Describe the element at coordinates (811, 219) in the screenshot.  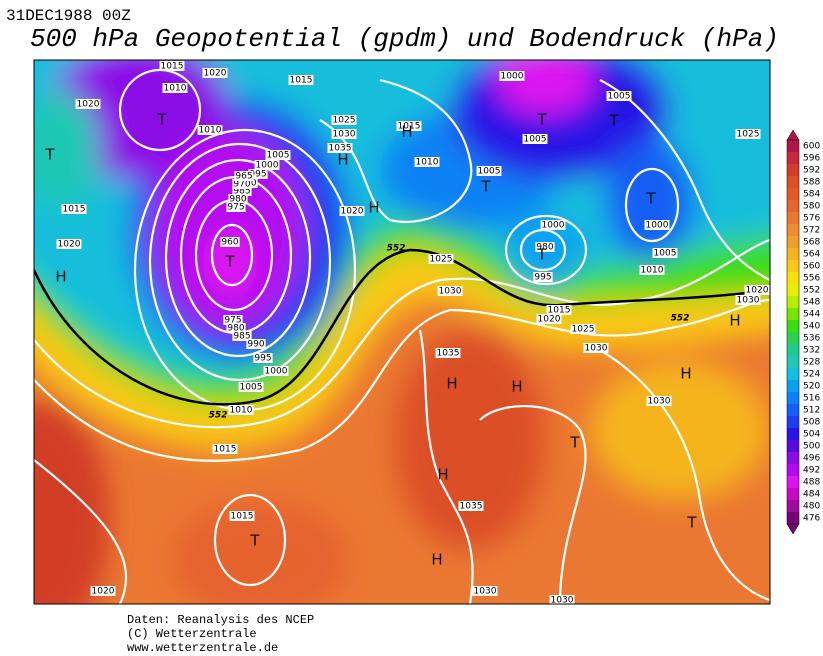
I see `colorbar-label: 576` at that location.